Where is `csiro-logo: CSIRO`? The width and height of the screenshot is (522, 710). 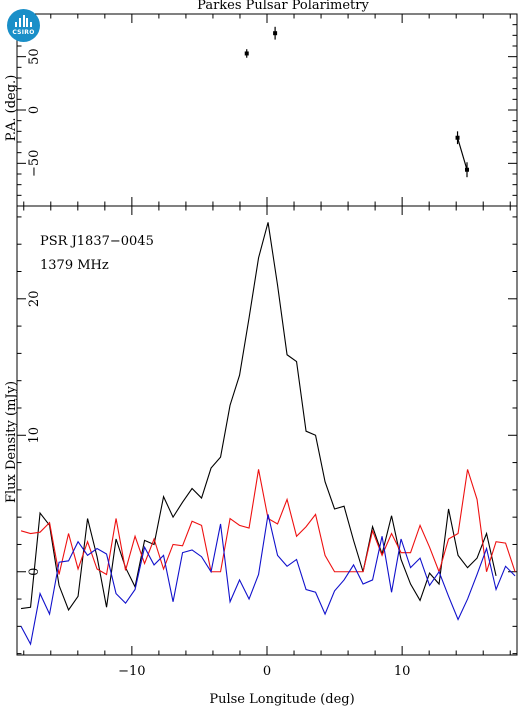
csiro-logo: CSIRO is located at coordinates (23, 25).